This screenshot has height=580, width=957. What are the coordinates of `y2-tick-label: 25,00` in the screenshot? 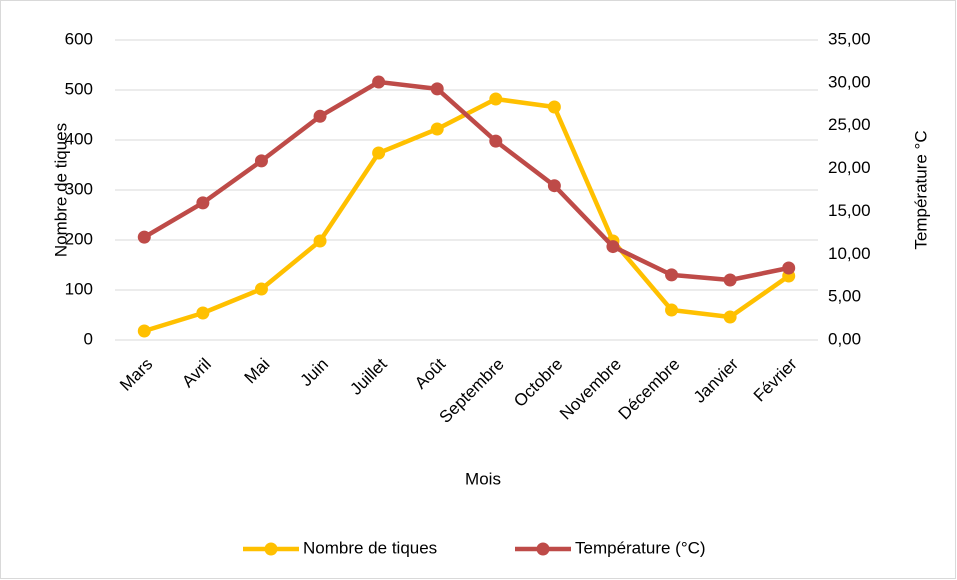 It's located at (849, 124).